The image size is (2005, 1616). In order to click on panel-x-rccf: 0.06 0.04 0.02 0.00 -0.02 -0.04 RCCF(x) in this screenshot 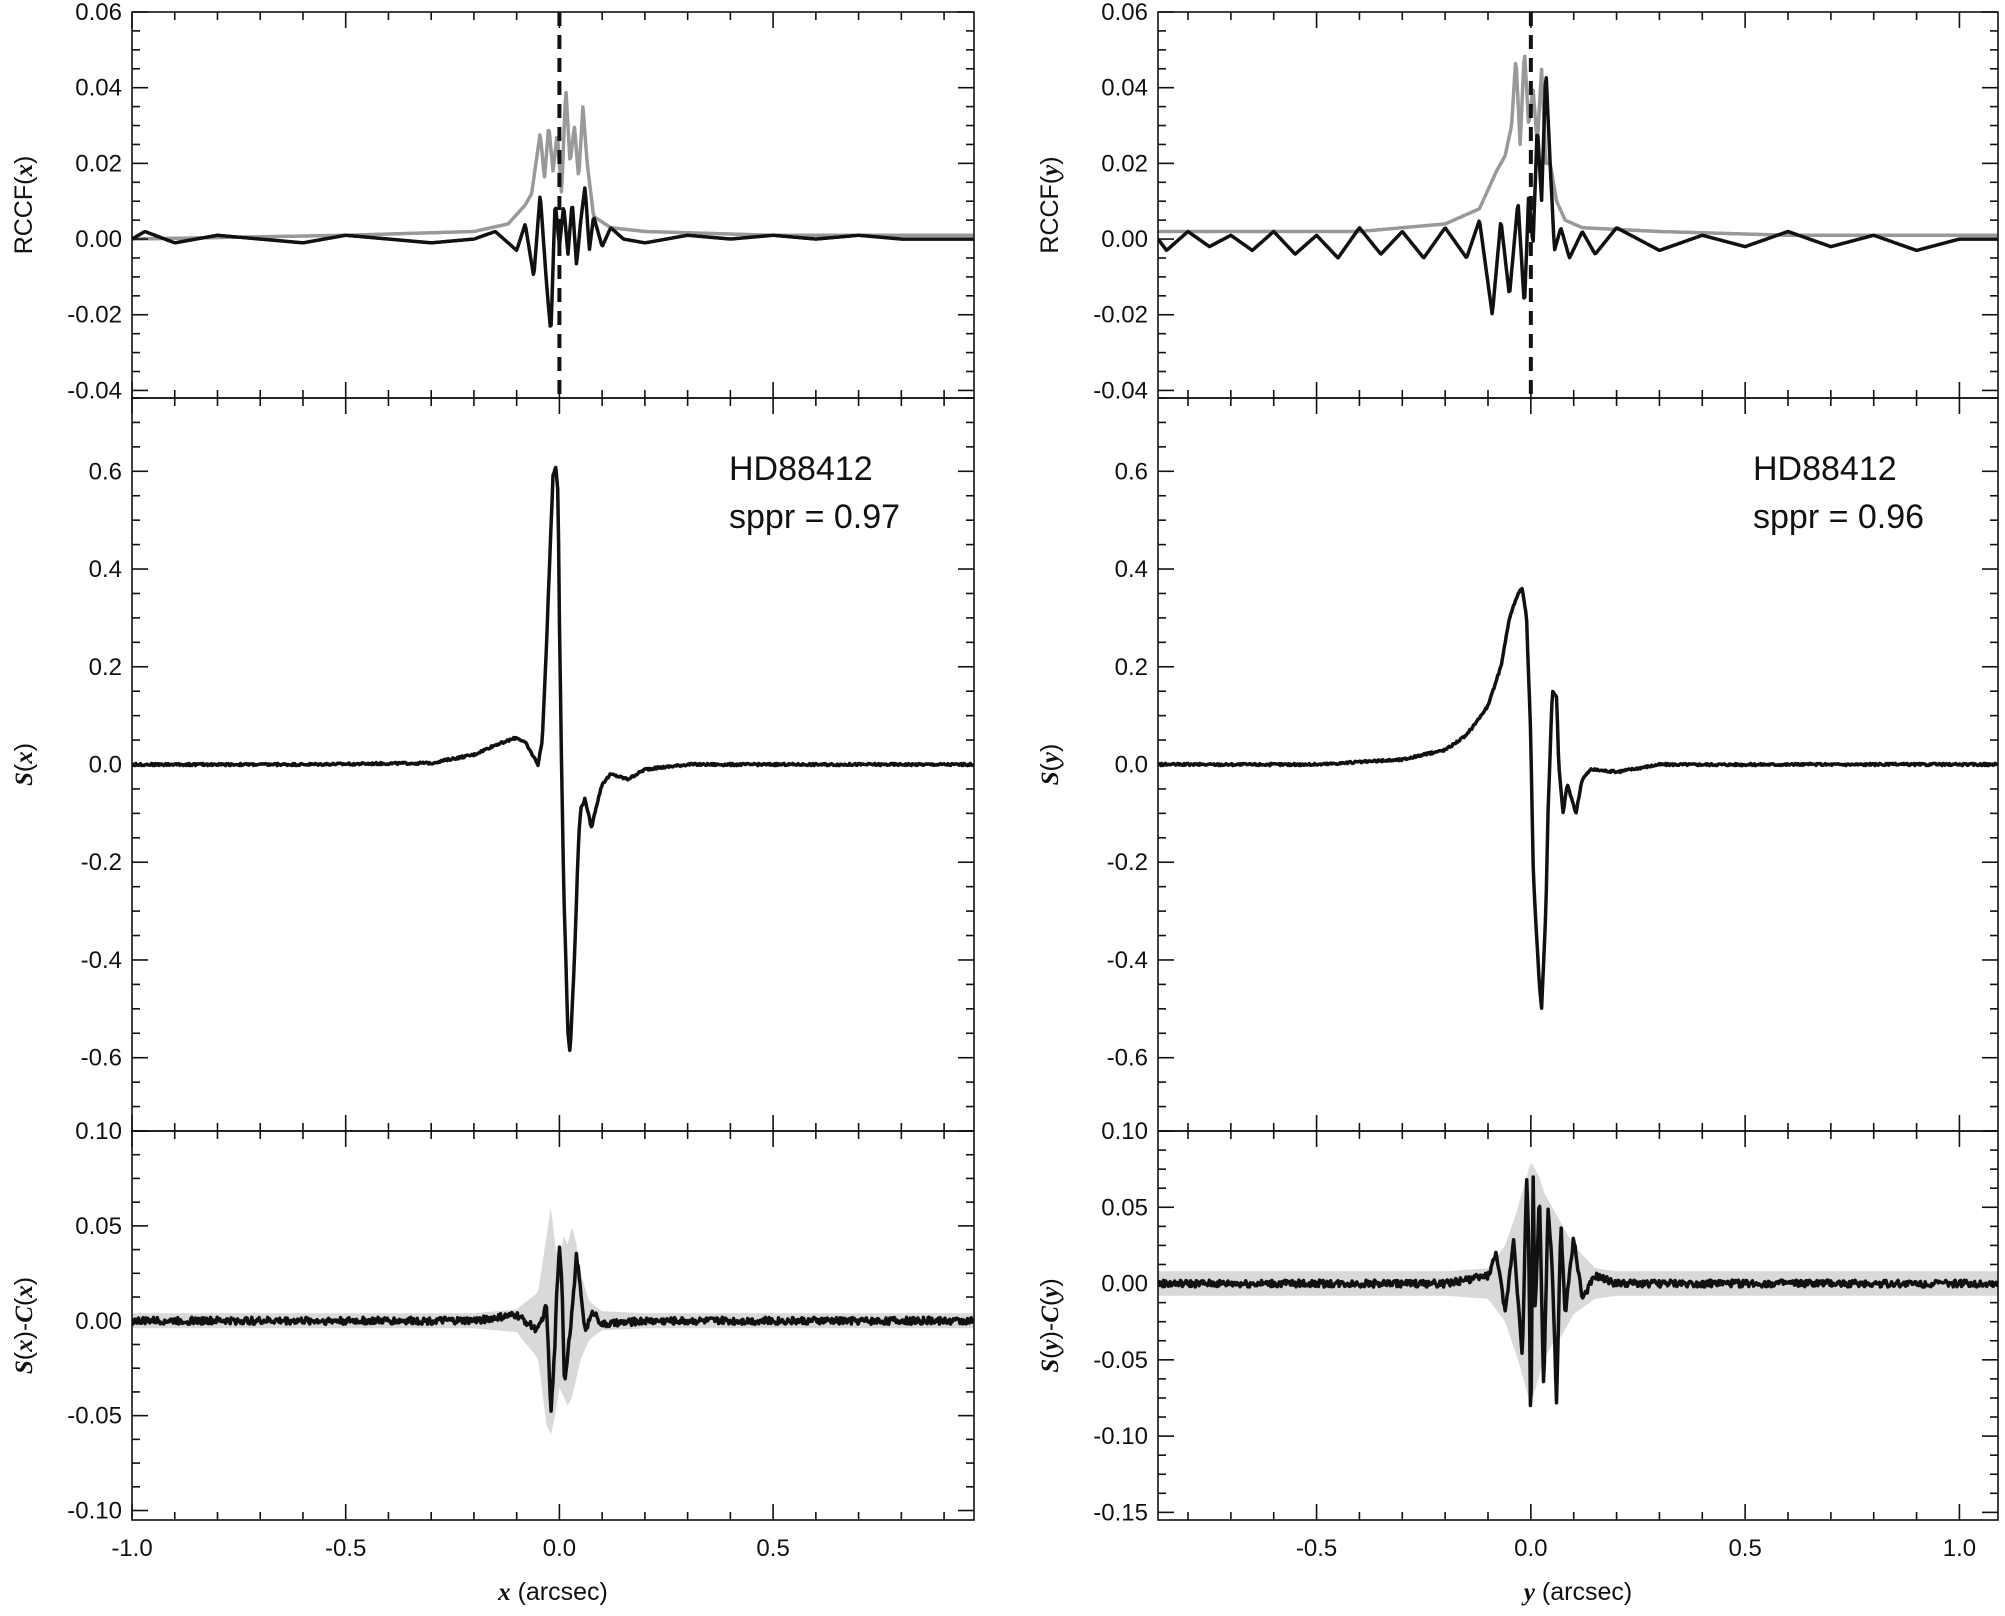, I will do `click(492, 202)`.